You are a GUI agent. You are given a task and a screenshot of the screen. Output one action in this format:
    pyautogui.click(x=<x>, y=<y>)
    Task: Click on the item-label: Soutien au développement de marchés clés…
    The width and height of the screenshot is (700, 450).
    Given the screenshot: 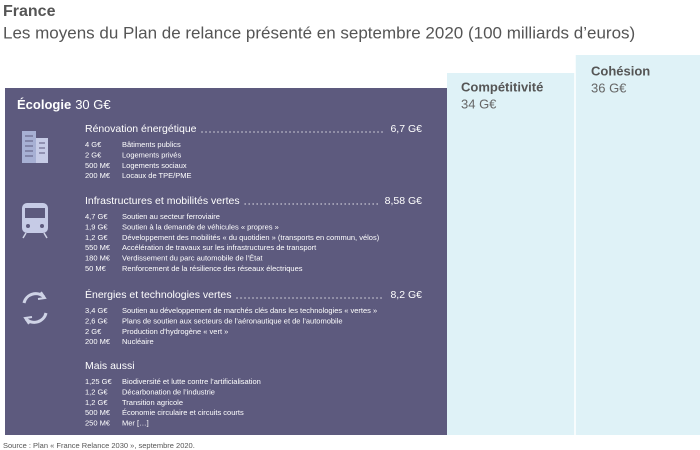 What is the action you would take?
    pyautogui.click(x=249, y=310)
    